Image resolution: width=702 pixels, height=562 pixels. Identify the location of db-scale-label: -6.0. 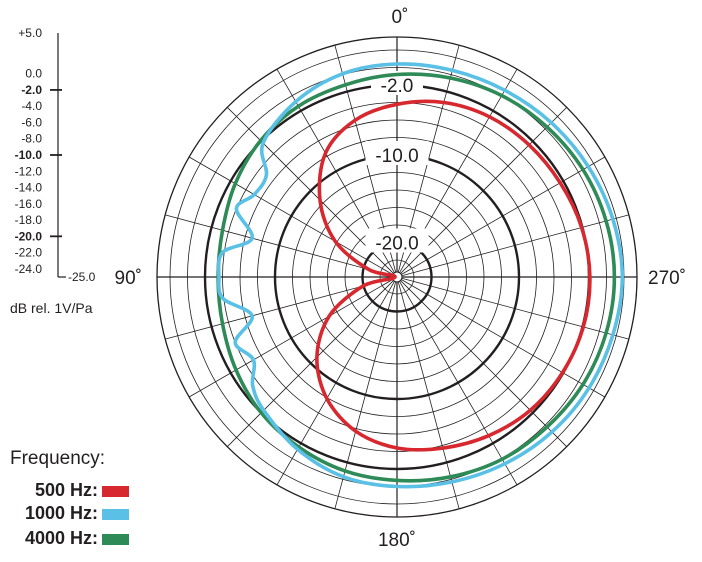
(31, 122).